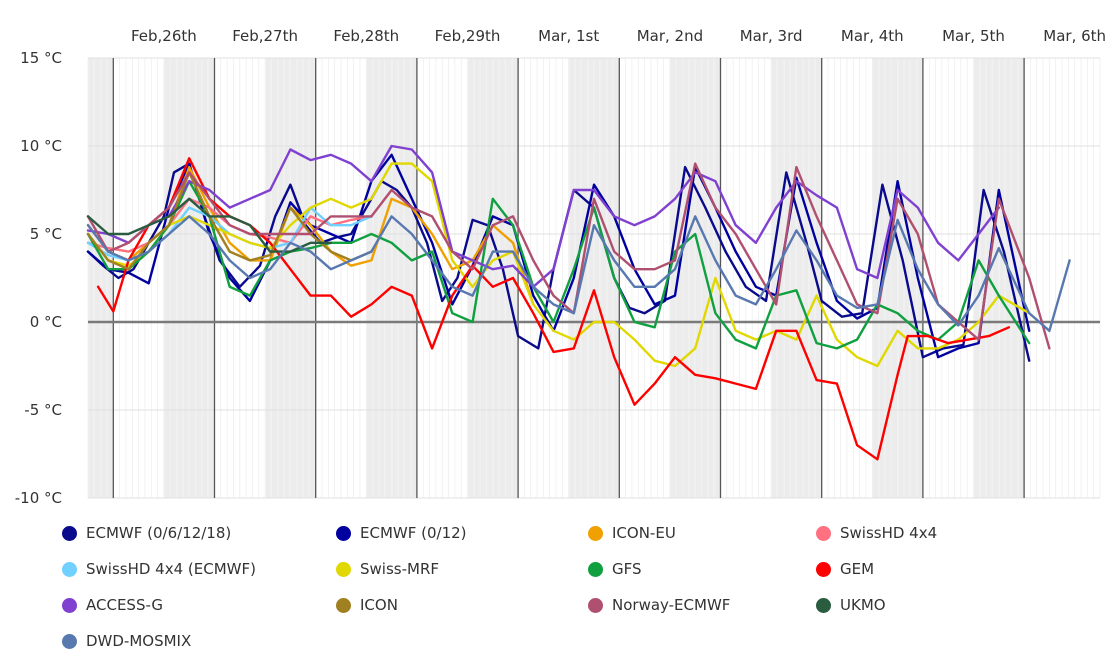  Describe the element at coordinates (209, 225) in the screenshot. I see `series-line-ukmo` at that location.